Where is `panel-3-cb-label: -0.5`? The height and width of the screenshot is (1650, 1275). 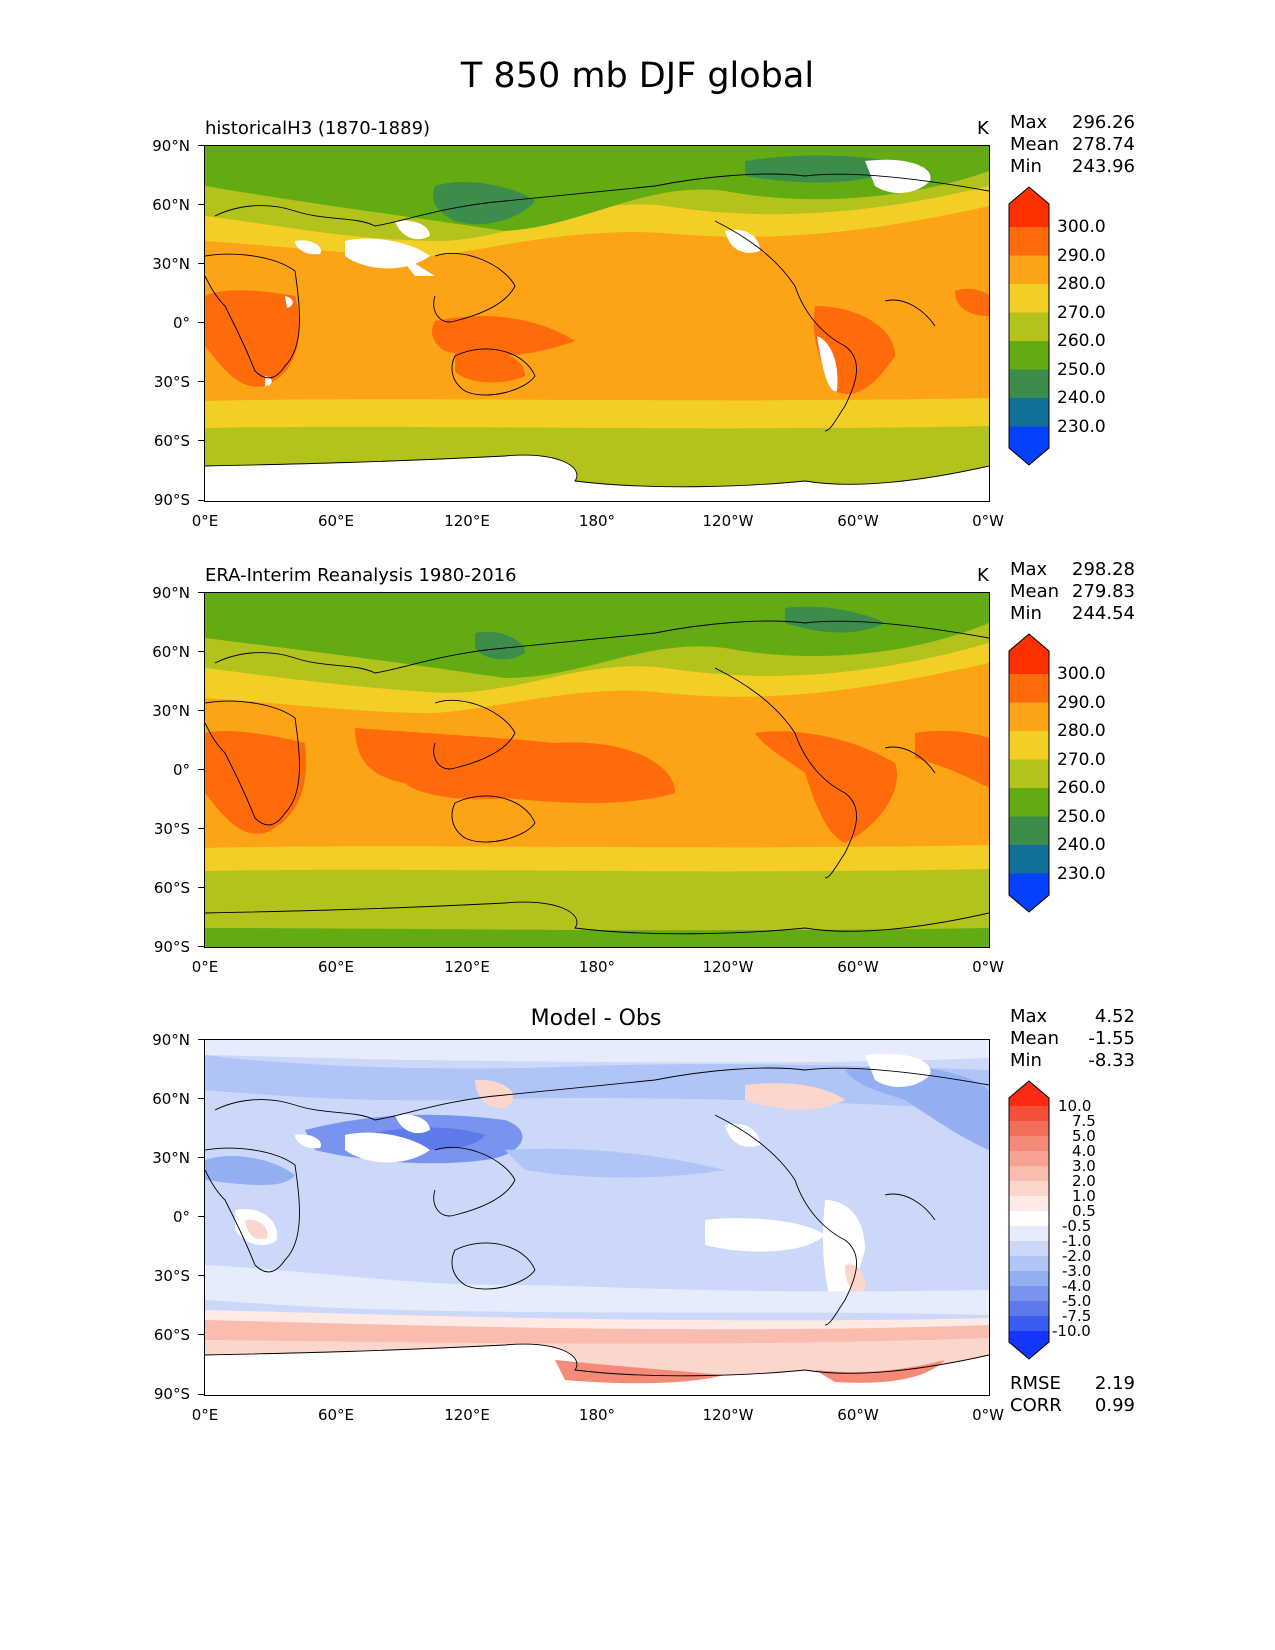
panel-3-cb-label: -0.5 is located at coordinates (1077, 1226).